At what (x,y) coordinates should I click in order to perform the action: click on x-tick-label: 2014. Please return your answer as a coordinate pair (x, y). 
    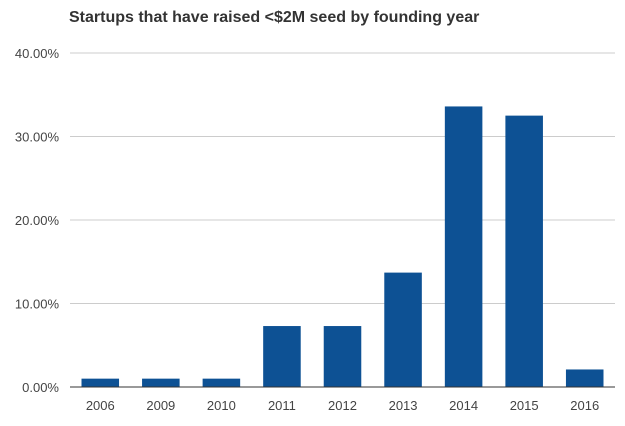
    Looking at the image, I should click on (463, 405).